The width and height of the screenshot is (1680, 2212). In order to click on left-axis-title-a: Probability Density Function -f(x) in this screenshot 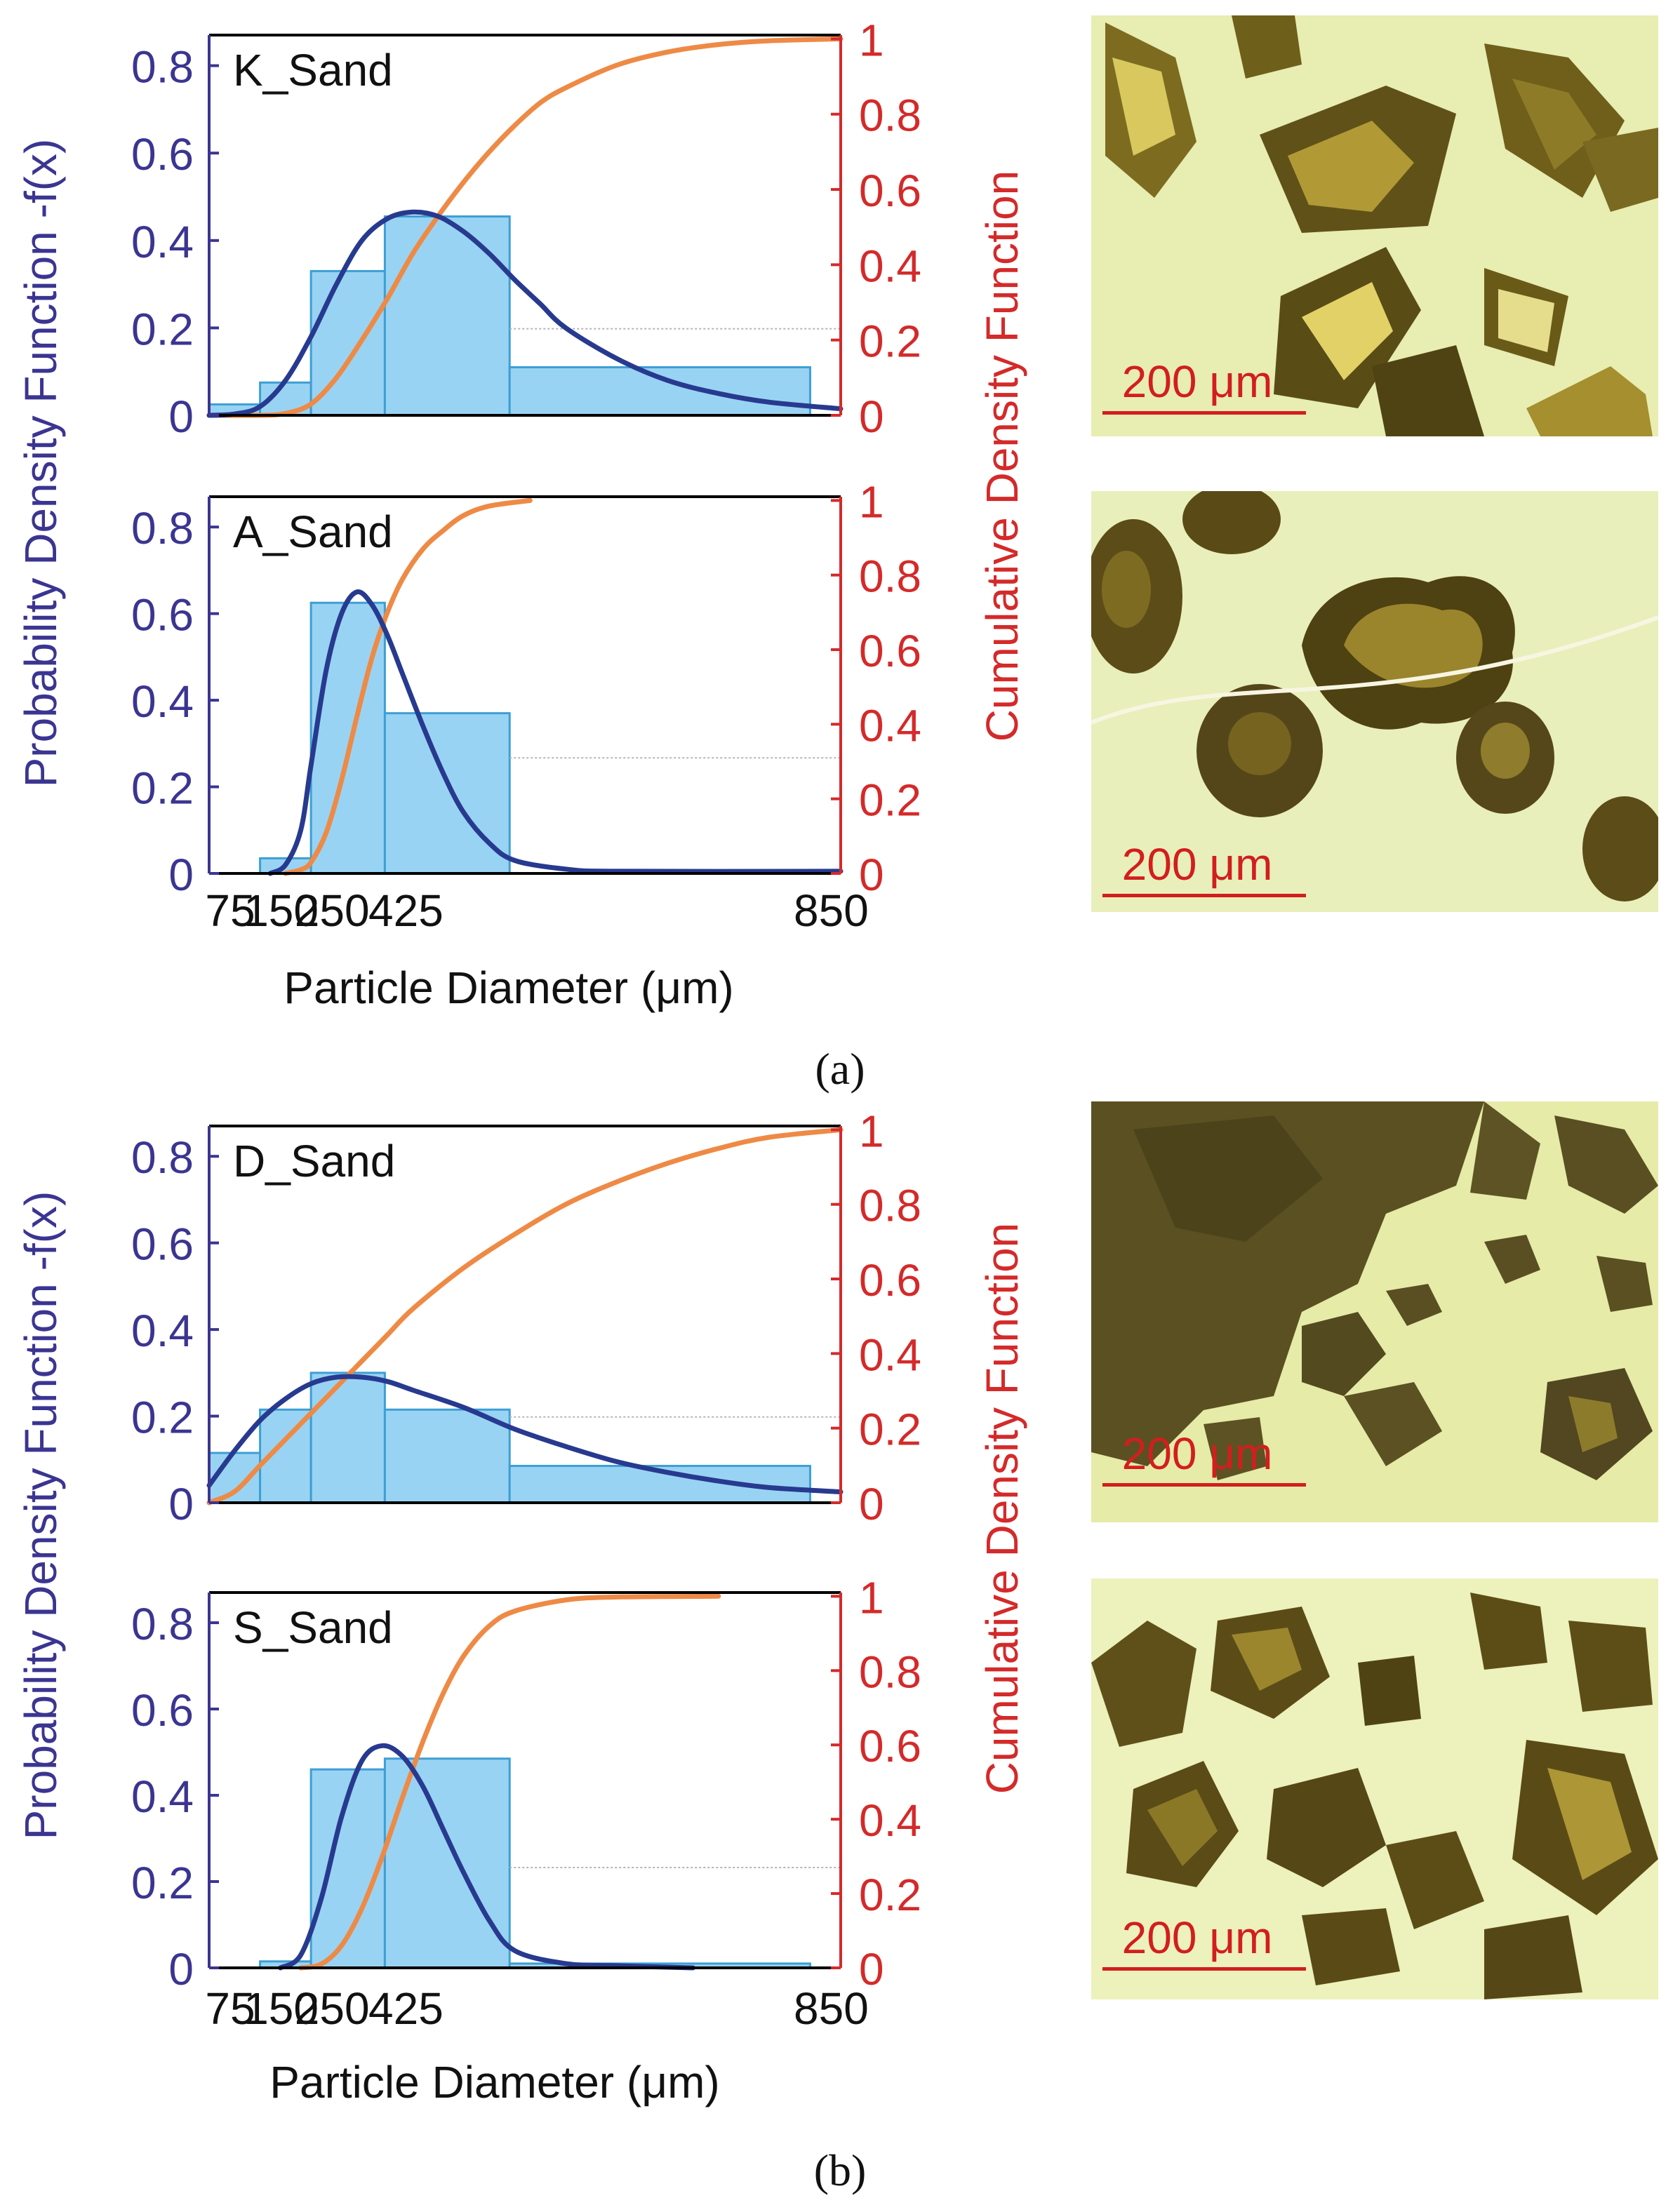, I will do `click(40, 463)`.